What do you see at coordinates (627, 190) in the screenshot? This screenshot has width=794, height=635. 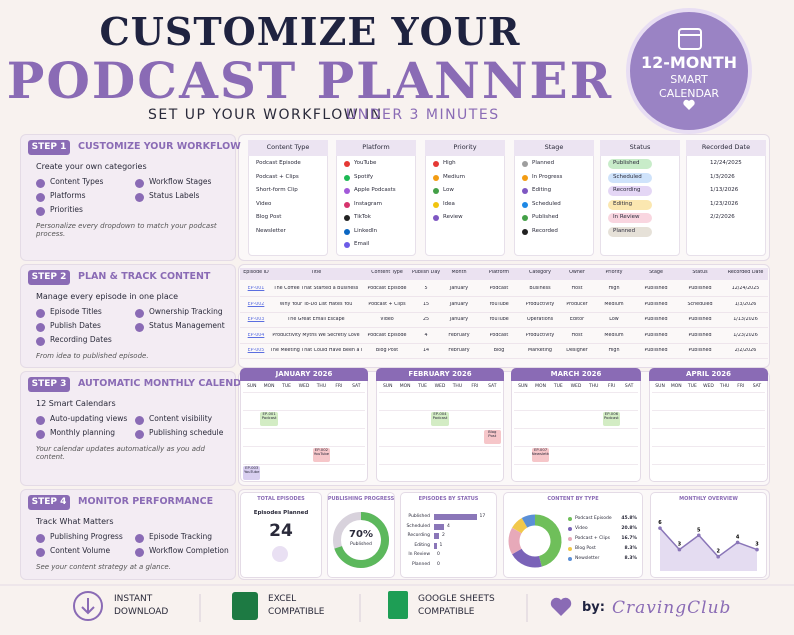 I see `option: Recording` at bounding box center [627, 190].